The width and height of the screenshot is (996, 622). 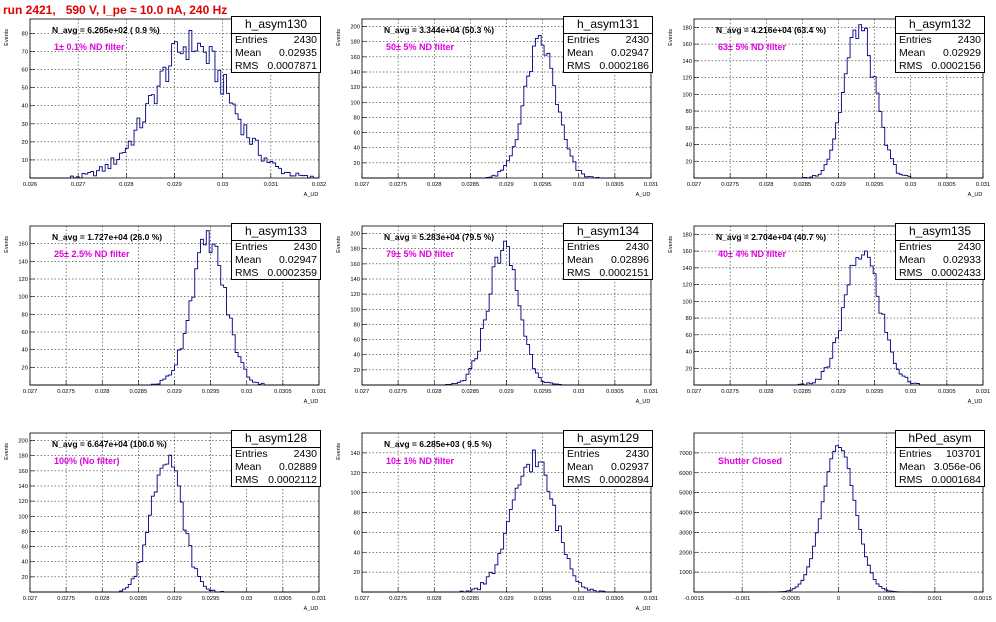 What do you see at coordinates (940, 454) in the screenshot?
I see `stats-row-entries: Entries 103701` at bounding box center [940, 454].